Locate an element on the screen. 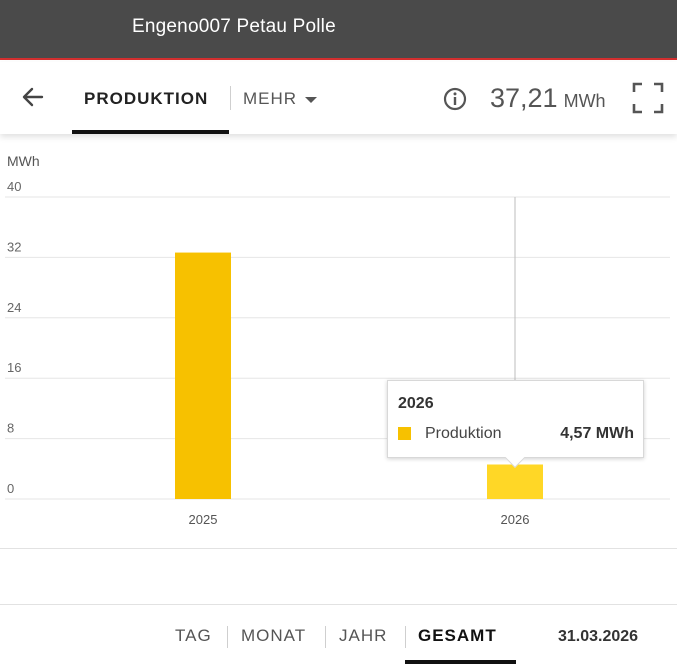 This screenshot has height=665, width=677. arrow-left-icon is located at coordinates (33, 97).